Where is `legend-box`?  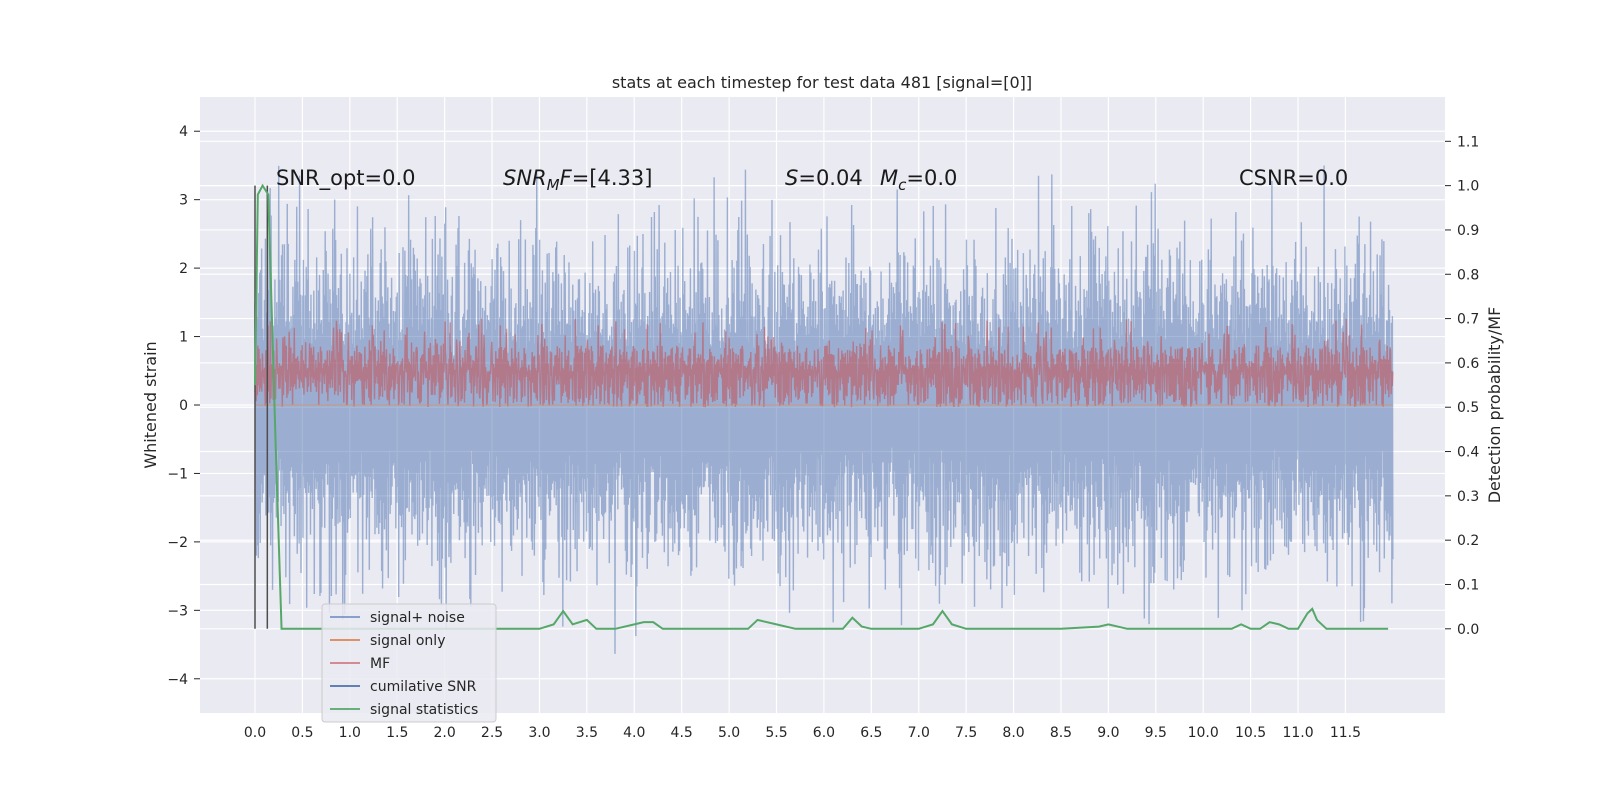
legend-box is located at coordinates (409, 663).